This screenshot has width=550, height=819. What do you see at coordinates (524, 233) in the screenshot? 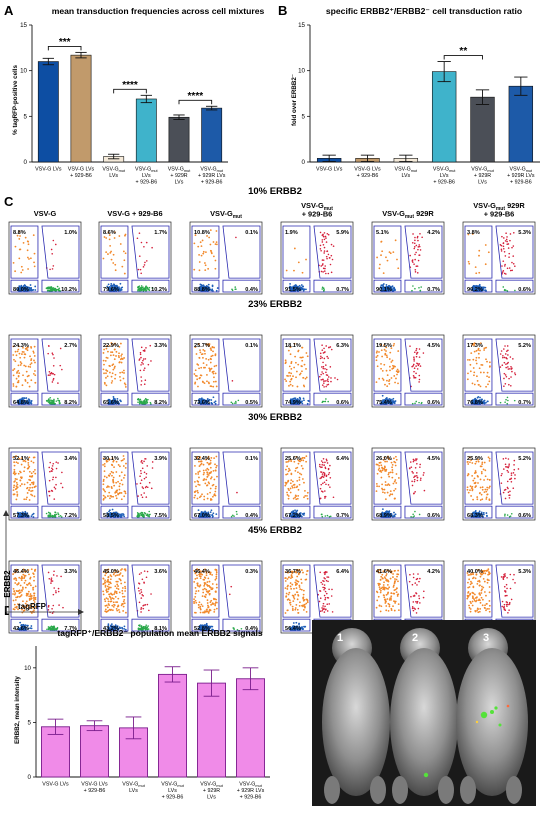
I see `quadrant-ur-label: 5.3%` at bounding box center [524, 233].